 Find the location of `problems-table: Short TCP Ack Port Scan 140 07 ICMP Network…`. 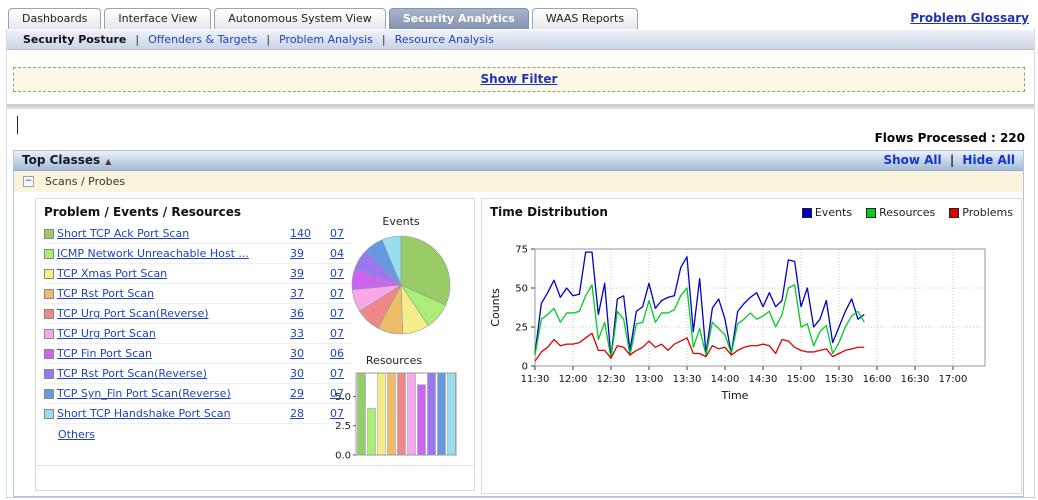

problems-table: Short TCP Ack Port Scan 140 07 ICMP Network… is located at coordinates (198, 334).